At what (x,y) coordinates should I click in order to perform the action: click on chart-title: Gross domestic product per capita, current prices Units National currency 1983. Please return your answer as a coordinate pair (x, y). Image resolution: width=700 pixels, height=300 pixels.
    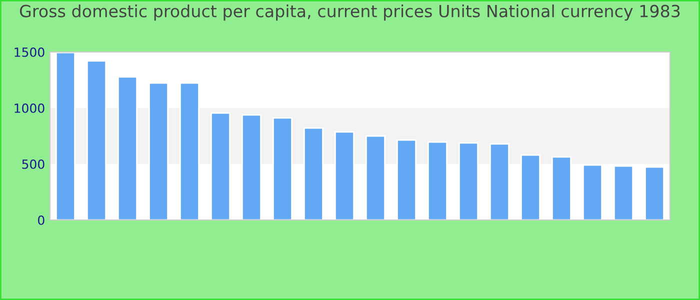
    Looking at the image, I should click on (350, 12).